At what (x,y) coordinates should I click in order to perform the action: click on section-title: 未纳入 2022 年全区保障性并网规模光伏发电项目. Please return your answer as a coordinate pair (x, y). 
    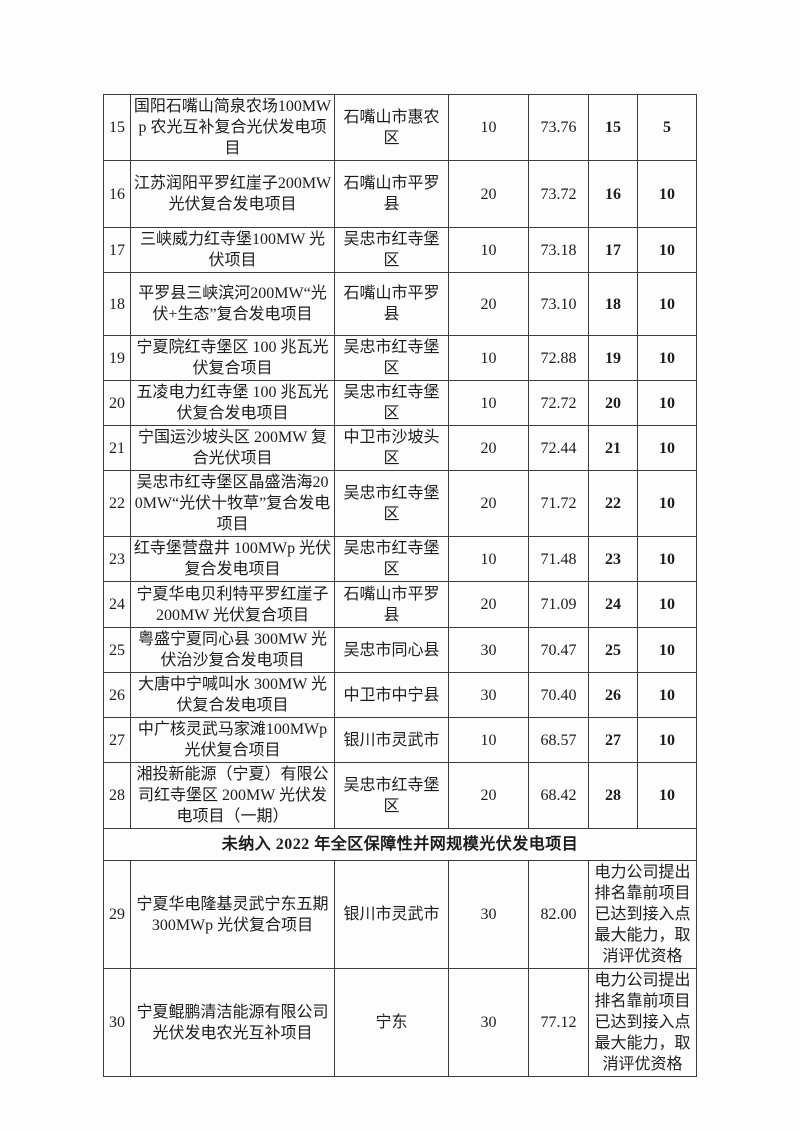
    Looking at the image, I should click on (400, 844).